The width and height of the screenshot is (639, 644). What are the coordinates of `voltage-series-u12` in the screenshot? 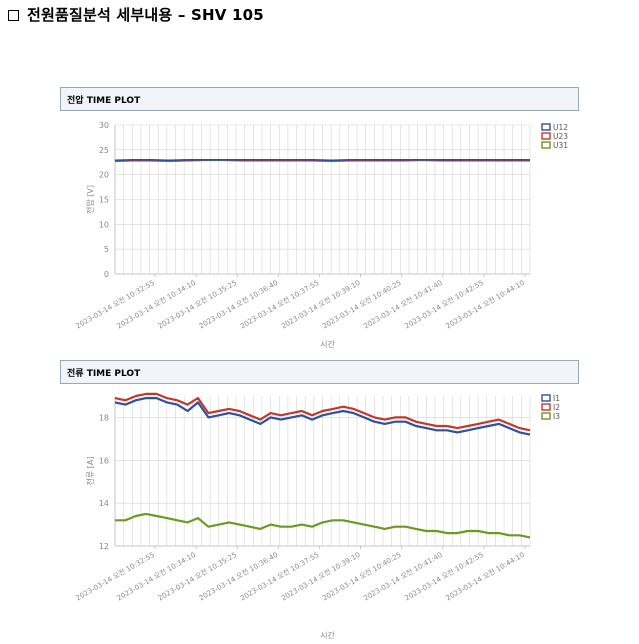 It's located at (322, 160).